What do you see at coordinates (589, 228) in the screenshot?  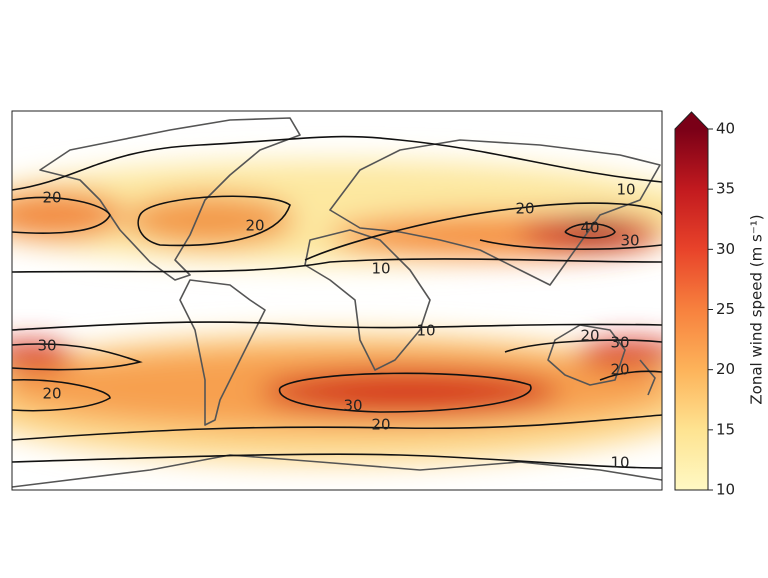 I see `contour-label: 40` at bounding box center [589, 228].